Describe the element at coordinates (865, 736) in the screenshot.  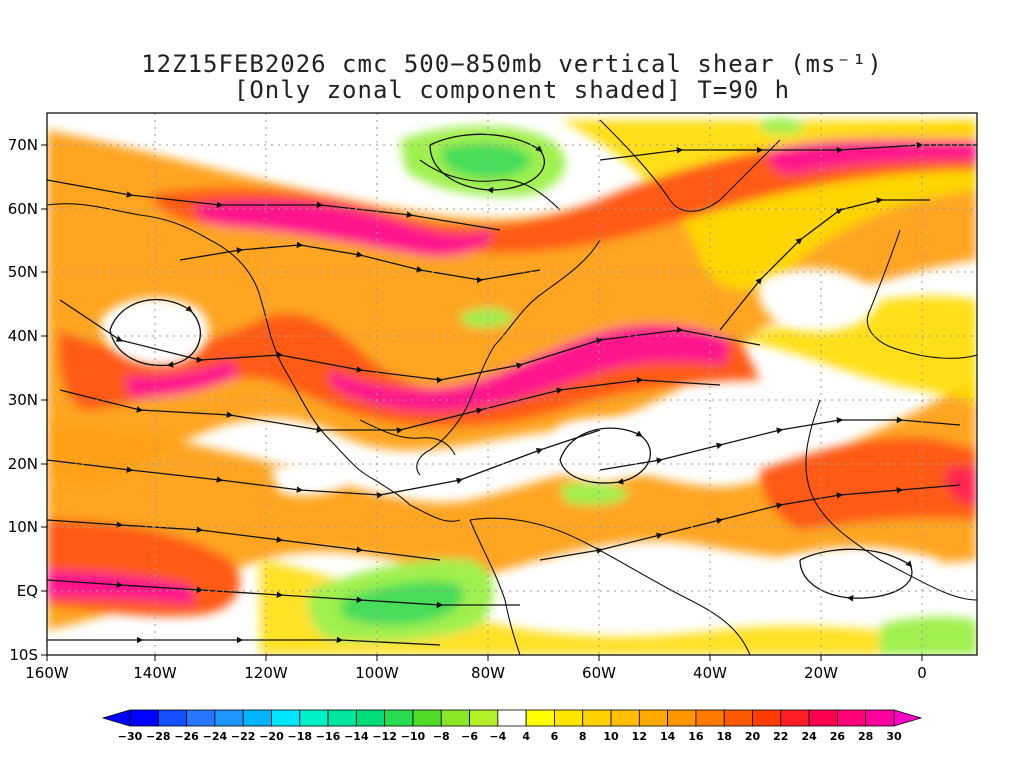
I see `colorbar-label: 28` at that location.